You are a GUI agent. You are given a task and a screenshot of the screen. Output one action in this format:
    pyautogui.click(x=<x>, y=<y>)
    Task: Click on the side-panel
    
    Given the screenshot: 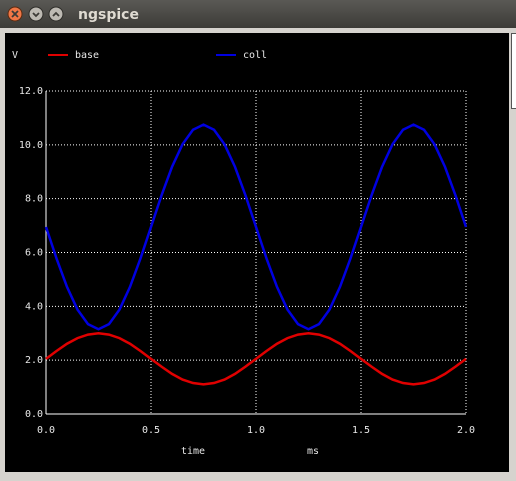 What is the action you would take?
    pyautogui.click(x=514, y=71)
    